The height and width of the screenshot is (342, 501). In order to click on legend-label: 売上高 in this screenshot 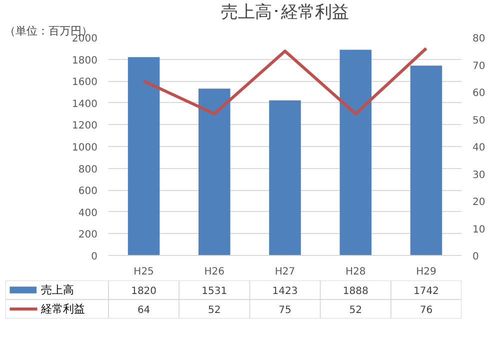, I will do `click(57, 290)`.